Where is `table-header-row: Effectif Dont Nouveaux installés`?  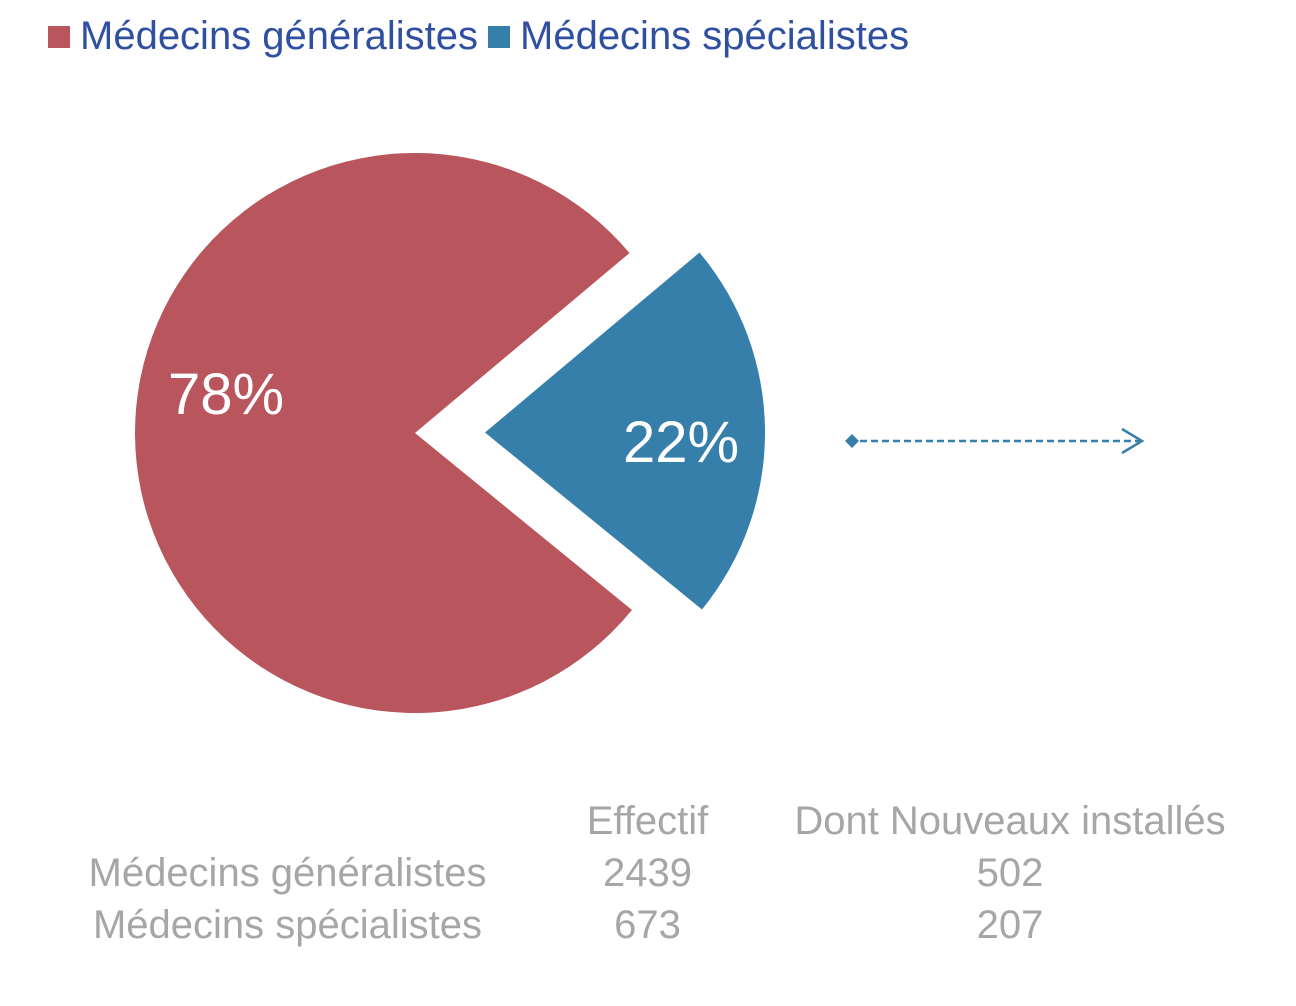
table-header-row: Effectif Dont Nouveaux installés is located at coordinates (650, 821).